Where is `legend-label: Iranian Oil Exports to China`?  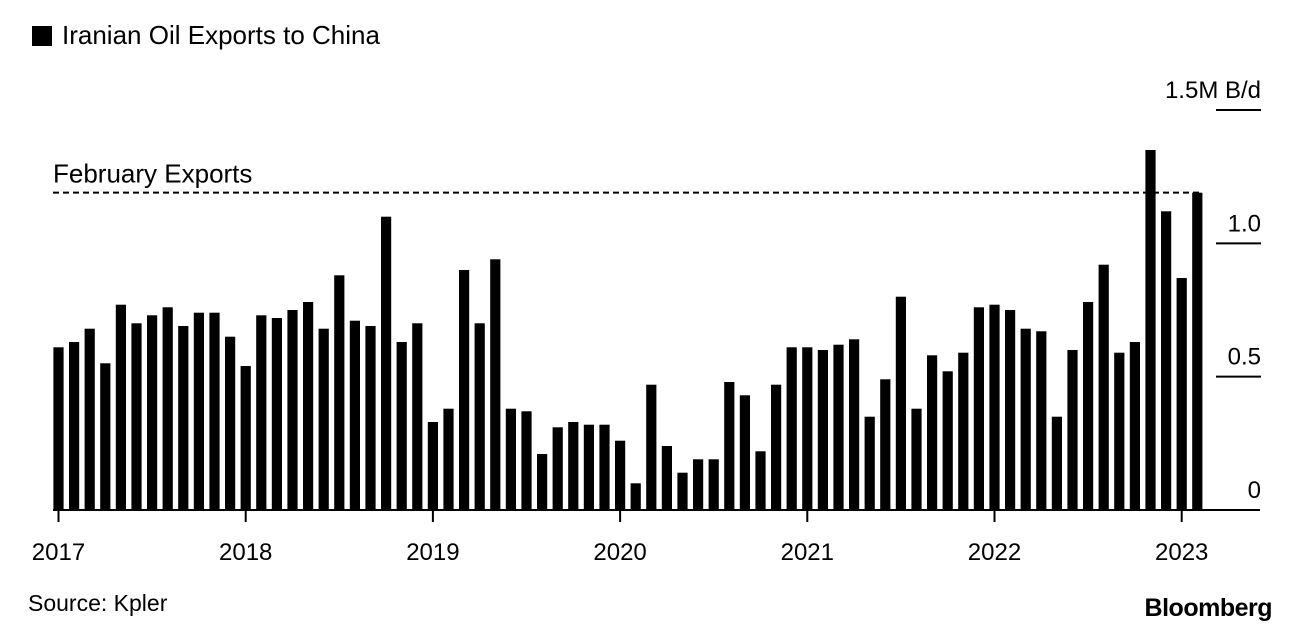 legend-label: Iranian Oil Exports to China is located at coordinates (221, 35).